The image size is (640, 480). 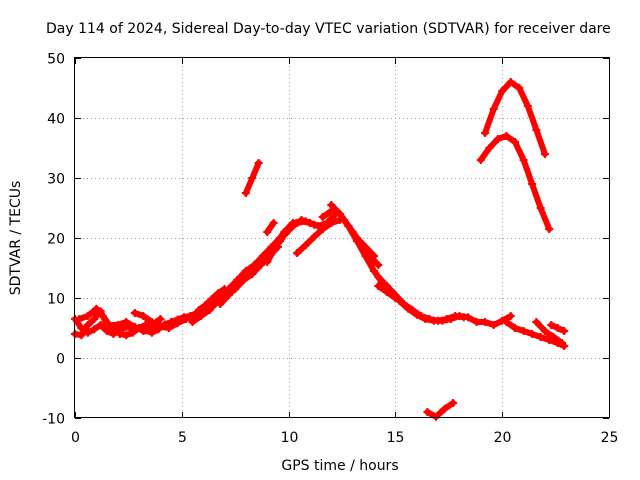 I want to click on x-tick-label: 25, so click(x=610, y=438).